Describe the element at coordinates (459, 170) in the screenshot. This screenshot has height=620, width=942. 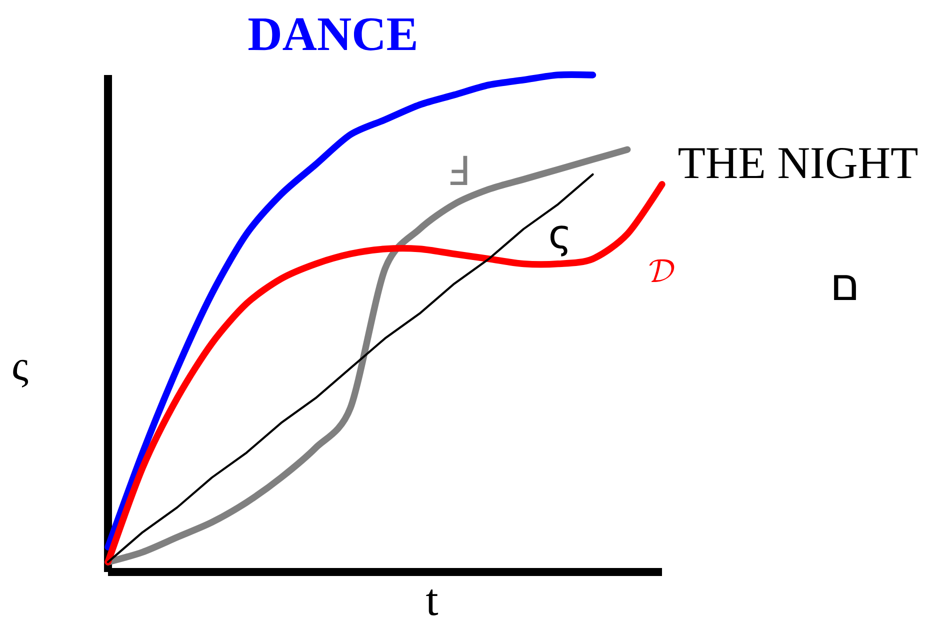
I see `series-label: Ⅎ` at that location.